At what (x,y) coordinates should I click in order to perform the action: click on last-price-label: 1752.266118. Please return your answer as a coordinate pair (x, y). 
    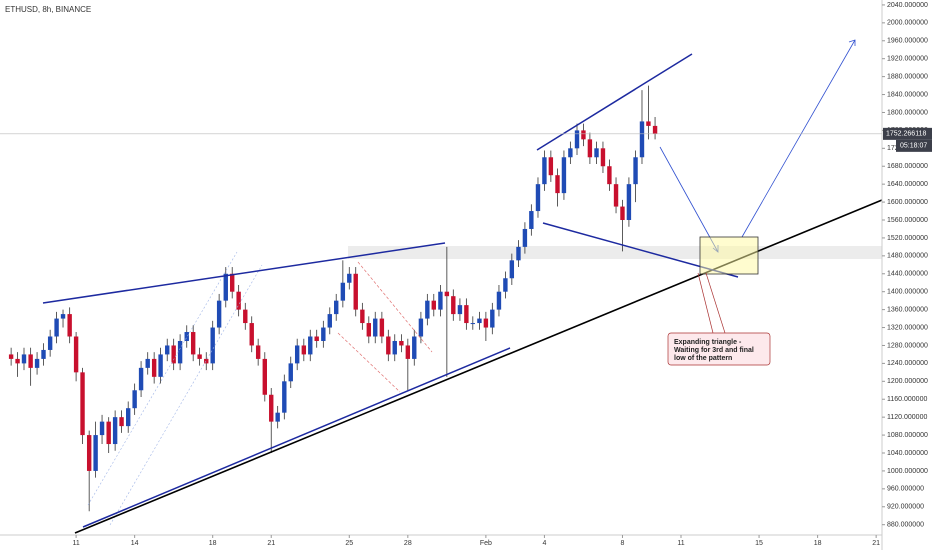
    Looking at the image, I should click on (906, 134).